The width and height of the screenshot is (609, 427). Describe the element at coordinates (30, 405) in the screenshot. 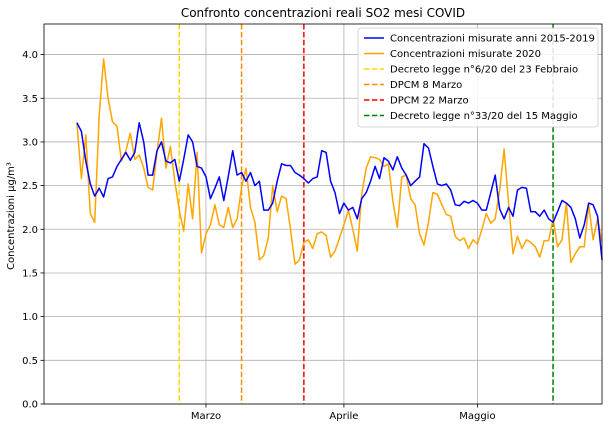

I see `y-tick-label: 0.0` at that location.